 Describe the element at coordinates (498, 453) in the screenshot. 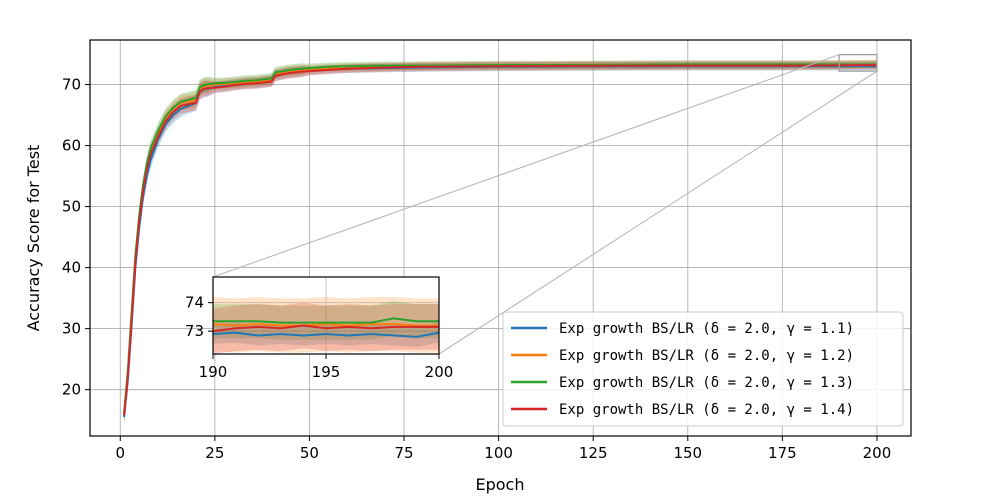

I see `x-tick-label: 100` at that location.